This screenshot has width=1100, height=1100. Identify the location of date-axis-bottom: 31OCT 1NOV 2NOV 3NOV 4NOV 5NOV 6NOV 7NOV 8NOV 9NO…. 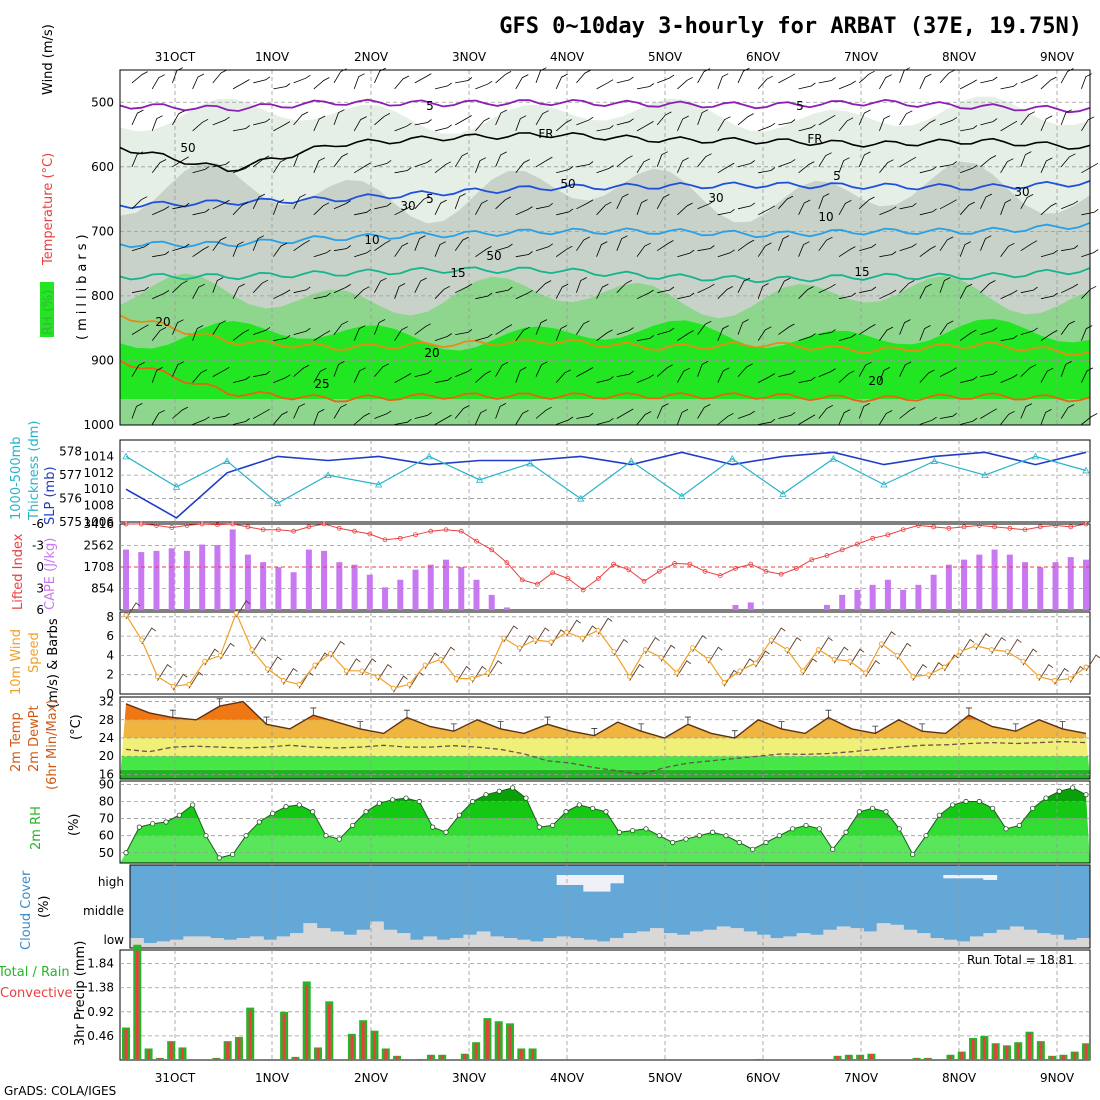
(615, 1078).